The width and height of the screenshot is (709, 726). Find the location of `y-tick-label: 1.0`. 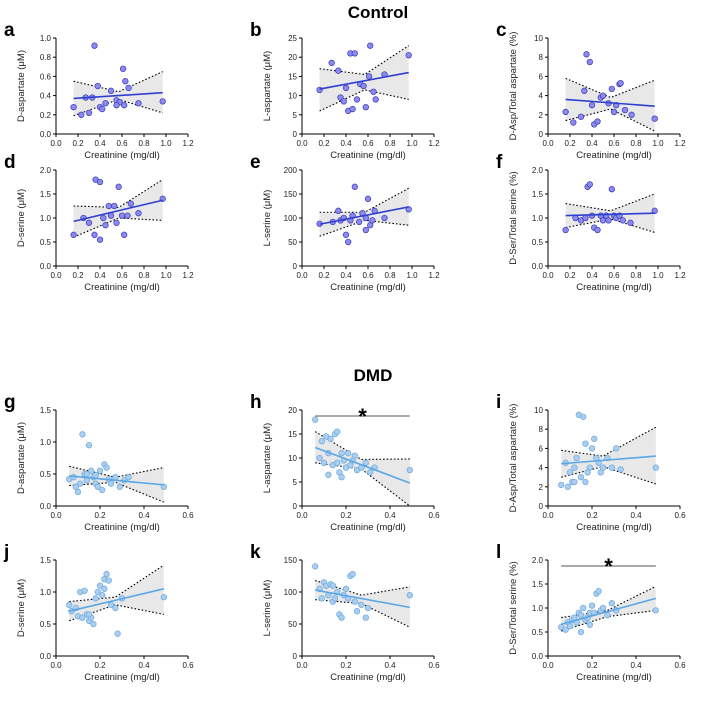

y-tick-label: 1.0 is located at coordinates (46, 592).